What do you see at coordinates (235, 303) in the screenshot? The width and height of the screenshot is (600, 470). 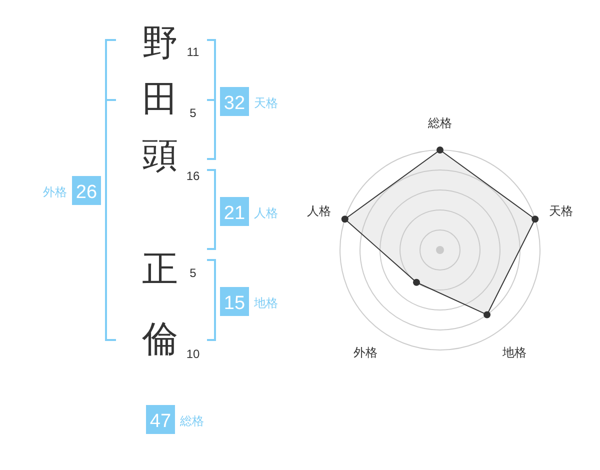 I see `text: 15` at bounding box center [235, 303].